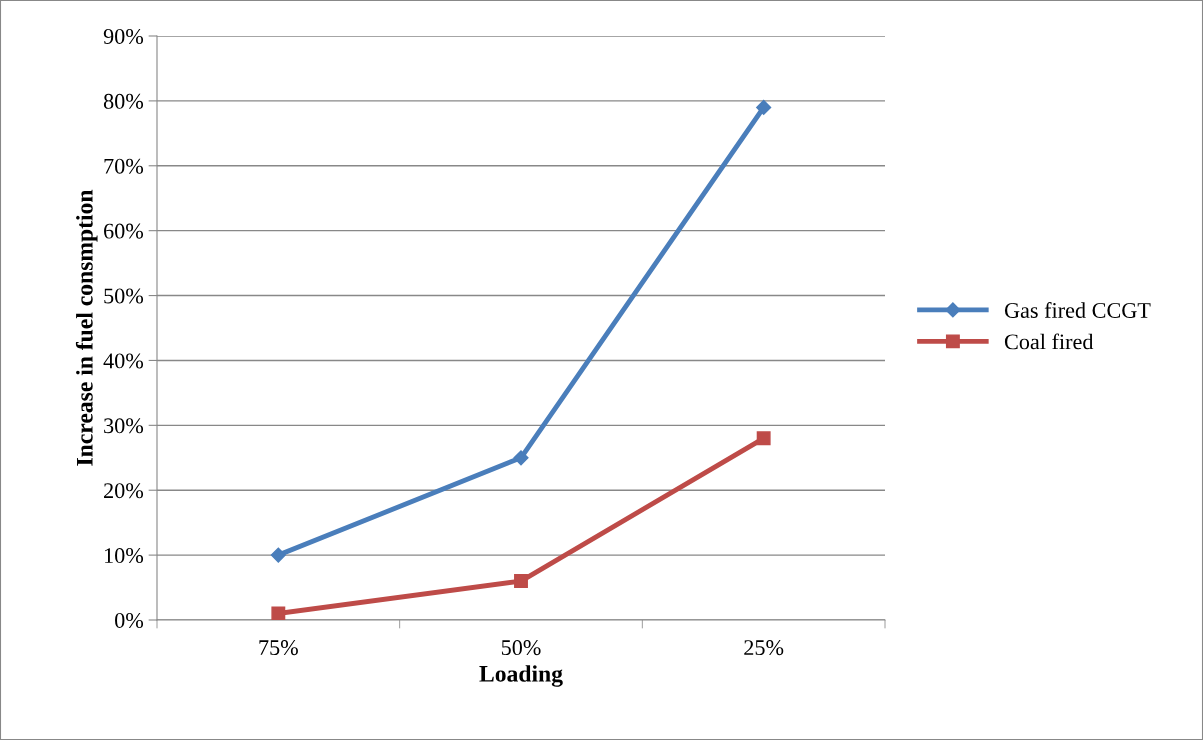  Describe the element at coordinates (124, 426) in the screenshot. I see `y-tick-label: 30%` at that location.